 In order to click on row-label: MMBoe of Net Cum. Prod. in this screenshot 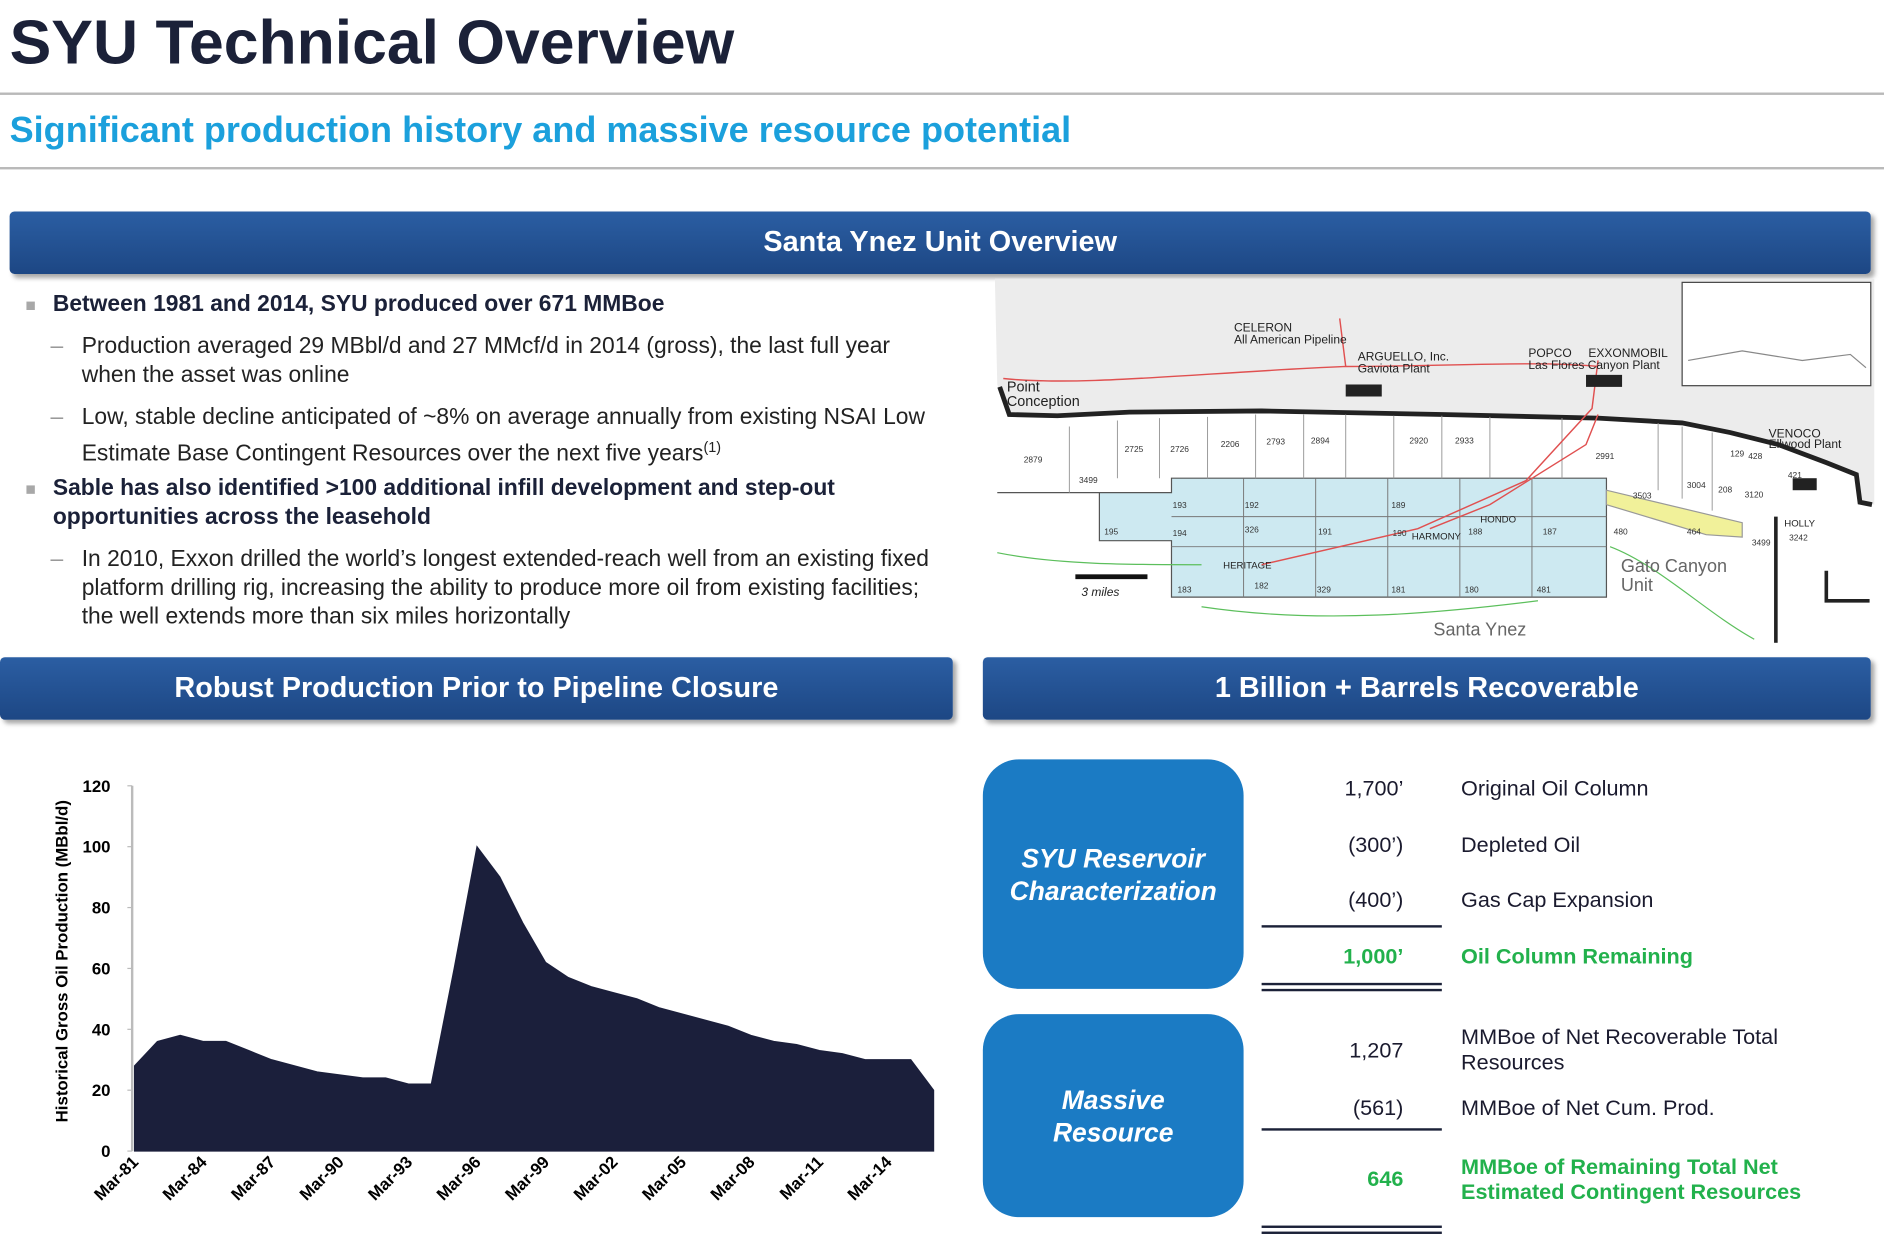, I will do `click(1588, 1107)`.